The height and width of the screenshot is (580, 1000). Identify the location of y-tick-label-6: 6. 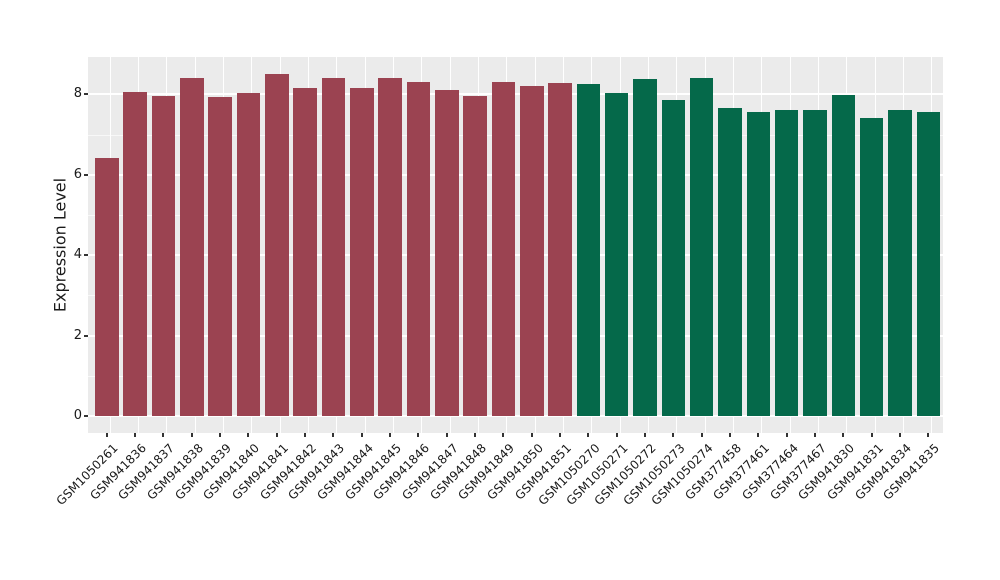
(77, 174).